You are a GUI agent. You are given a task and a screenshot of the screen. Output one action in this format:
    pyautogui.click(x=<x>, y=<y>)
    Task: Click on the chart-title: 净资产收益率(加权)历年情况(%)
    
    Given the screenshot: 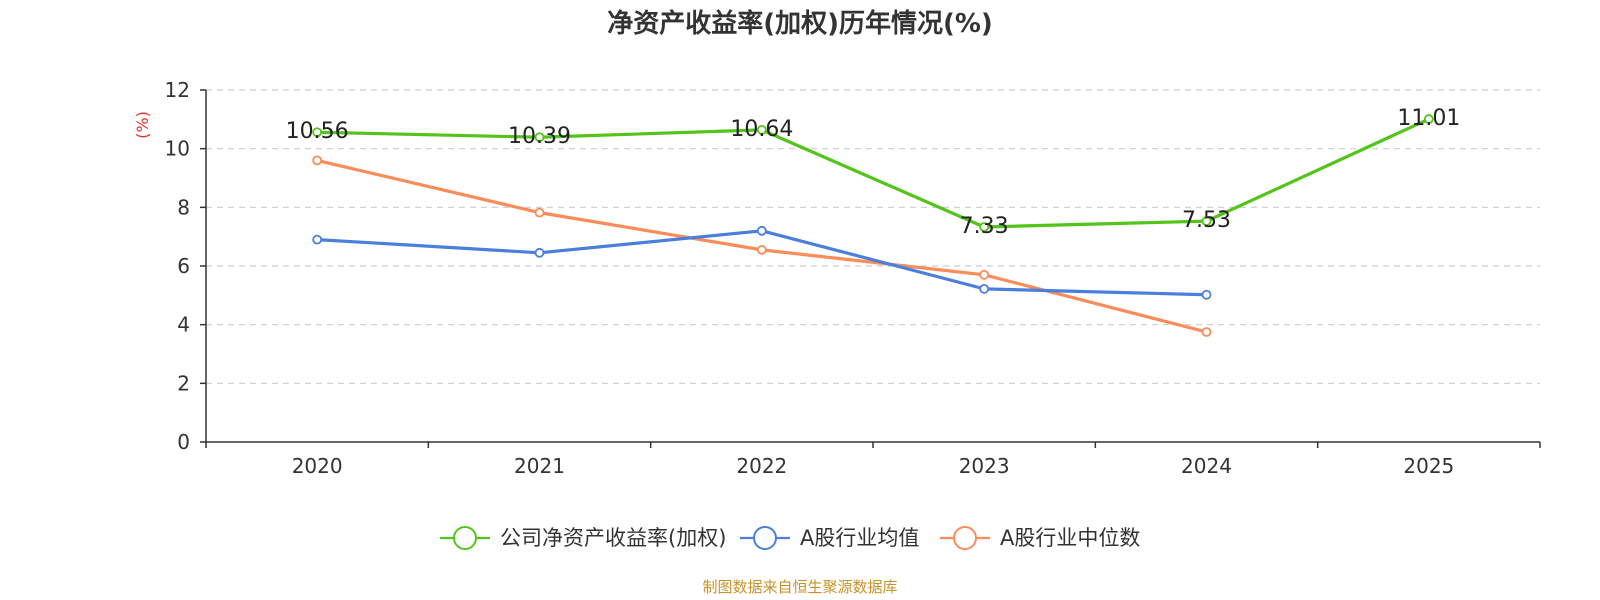 What is the action you would take?
    pyautogui.click(x=800, y=23)
    